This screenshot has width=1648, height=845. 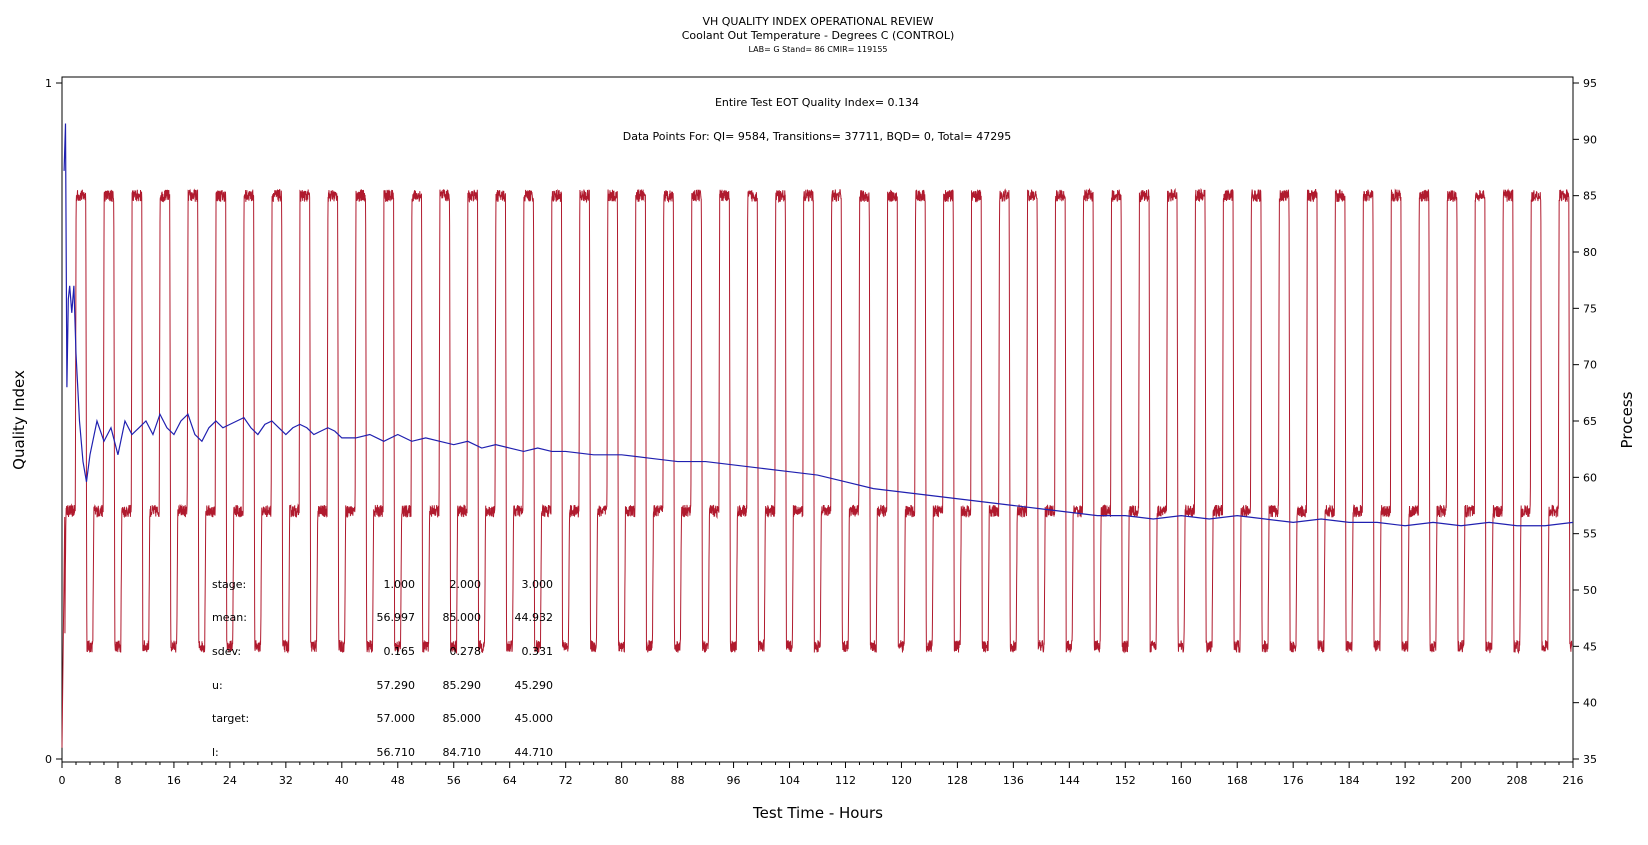 I want to click on x-tick-label: 48, so click(x=398, y=780).